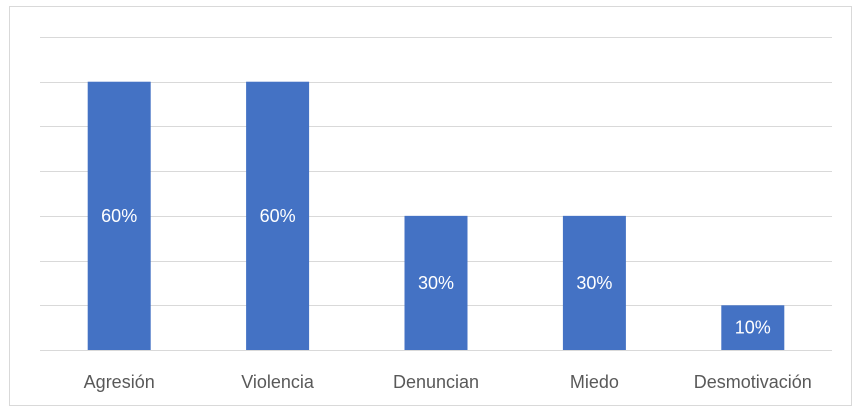 The height and width of the screenshot is (407, 853). Describe the element at coordinates (753, 382) in the screenshot. I see `category-label-4: Desmotivación` at that location.